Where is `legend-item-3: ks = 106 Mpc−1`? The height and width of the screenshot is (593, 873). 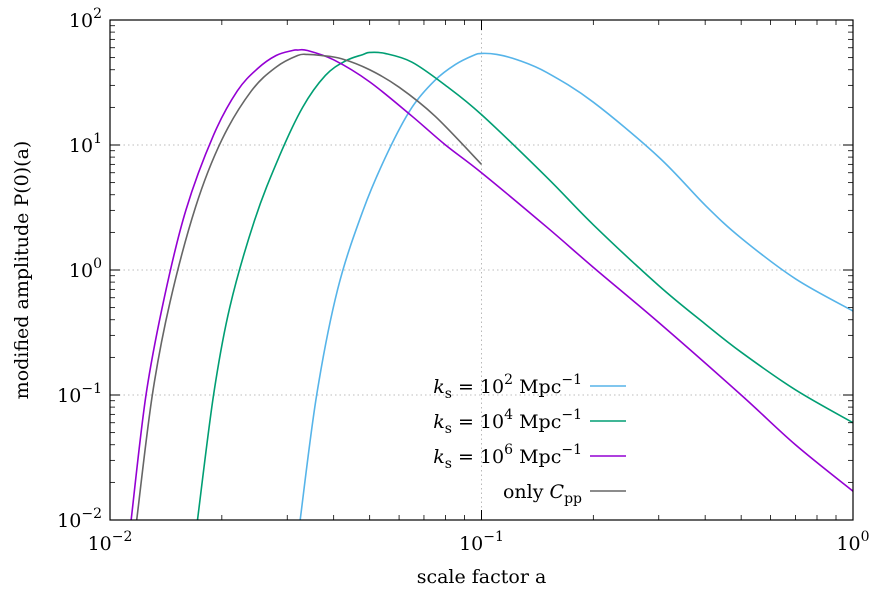 legend-item-3: ks = 106 Mpc−1 is located at coordinates (529, 457).